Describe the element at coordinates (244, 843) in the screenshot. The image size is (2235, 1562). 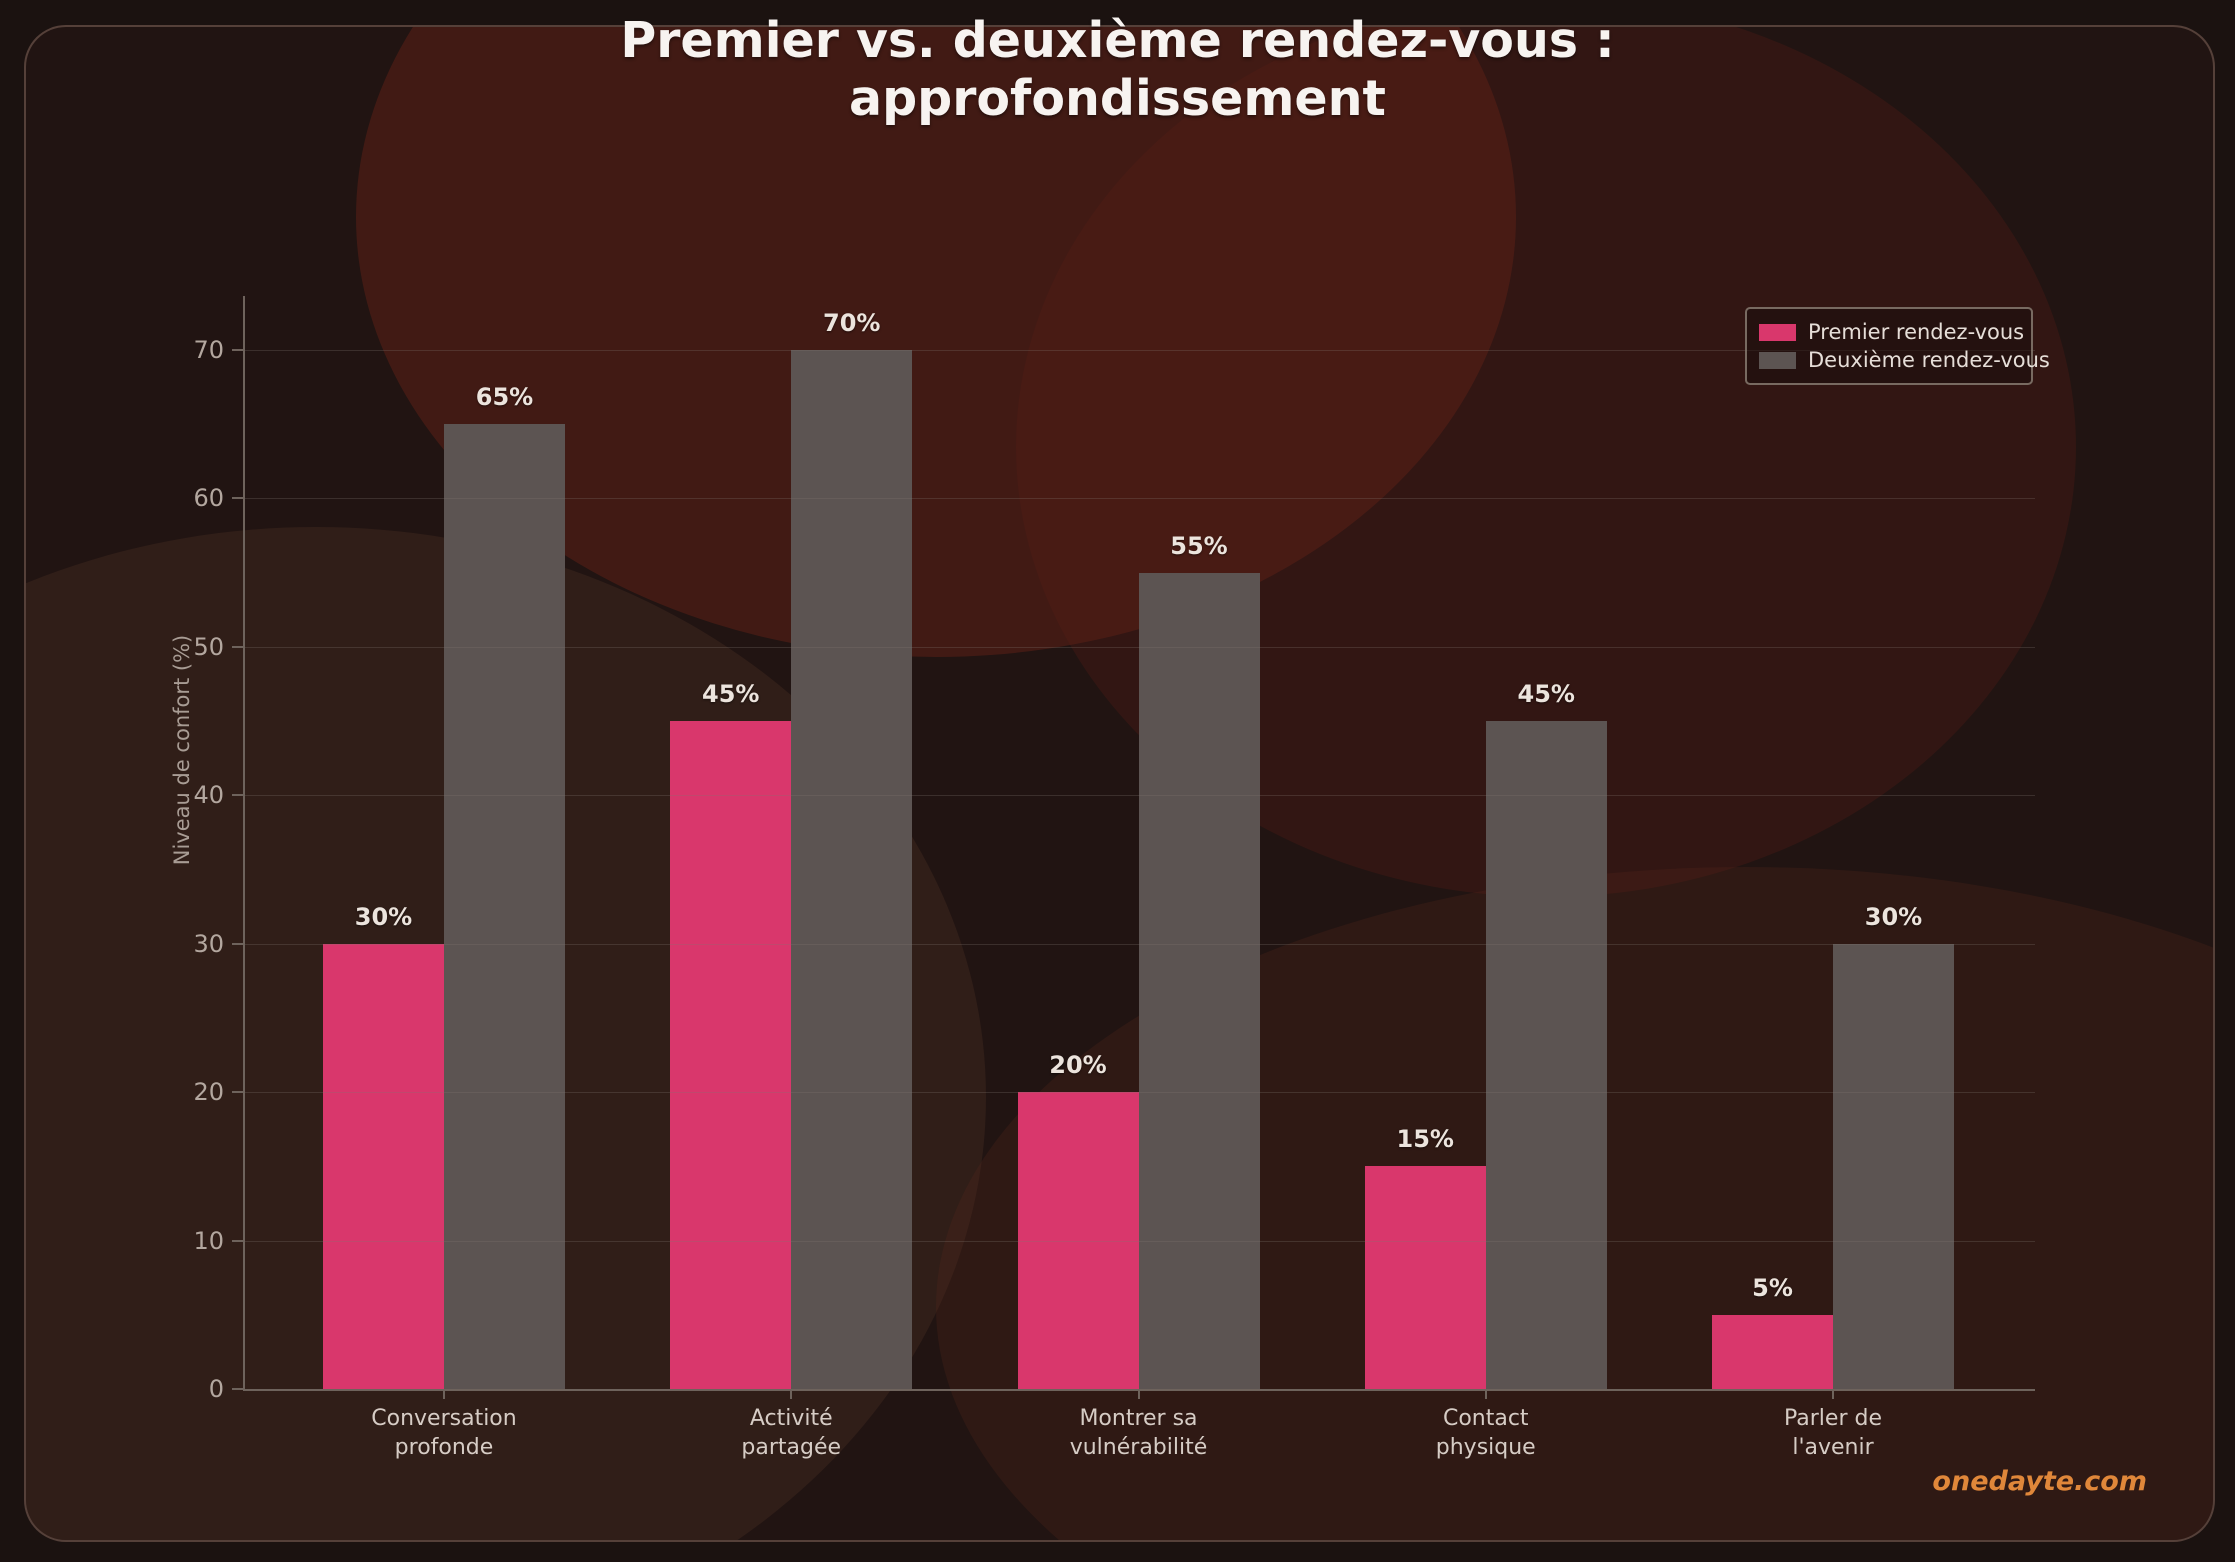
I see `y-axis-line` at that location.